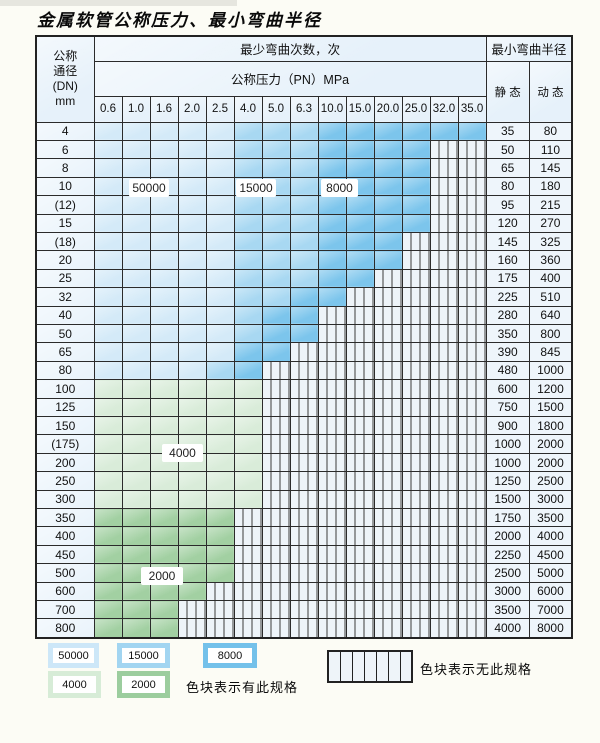 The width and height of the screenshot is (600, 743). Describe the element at coordinates (304, 573) in the screenshot. I see `table-row: 500 2500 5000` at that location.